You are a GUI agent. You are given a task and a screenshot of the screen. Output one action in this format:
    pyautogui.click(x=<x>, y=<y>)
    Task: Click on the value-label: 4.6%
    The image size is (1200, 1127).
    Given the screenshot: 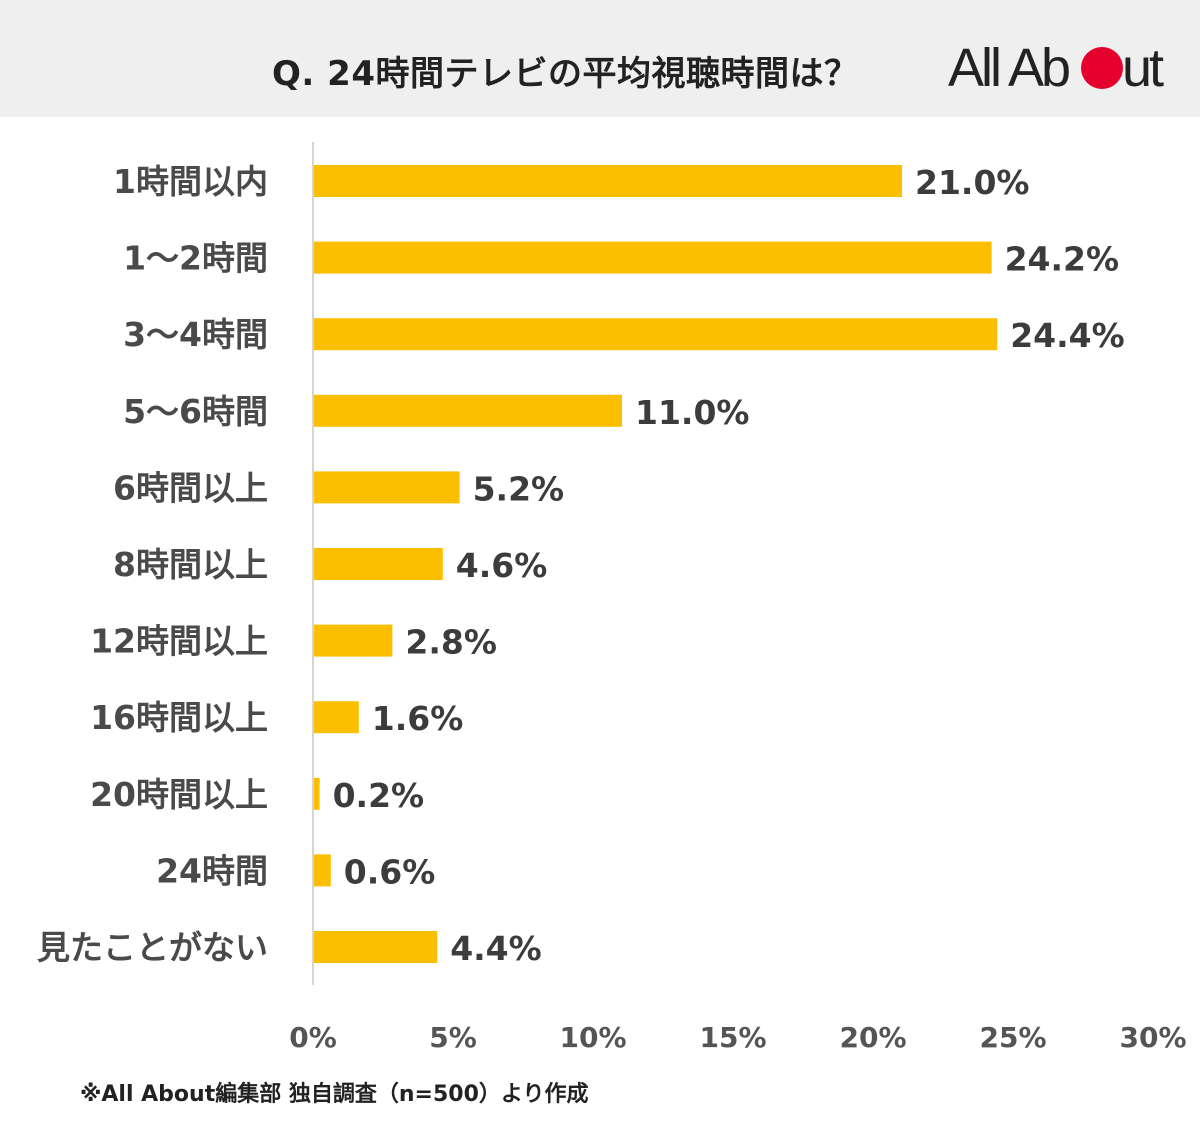 What is the action you would take?
    pyautogui.click(x=502, y=565)
    